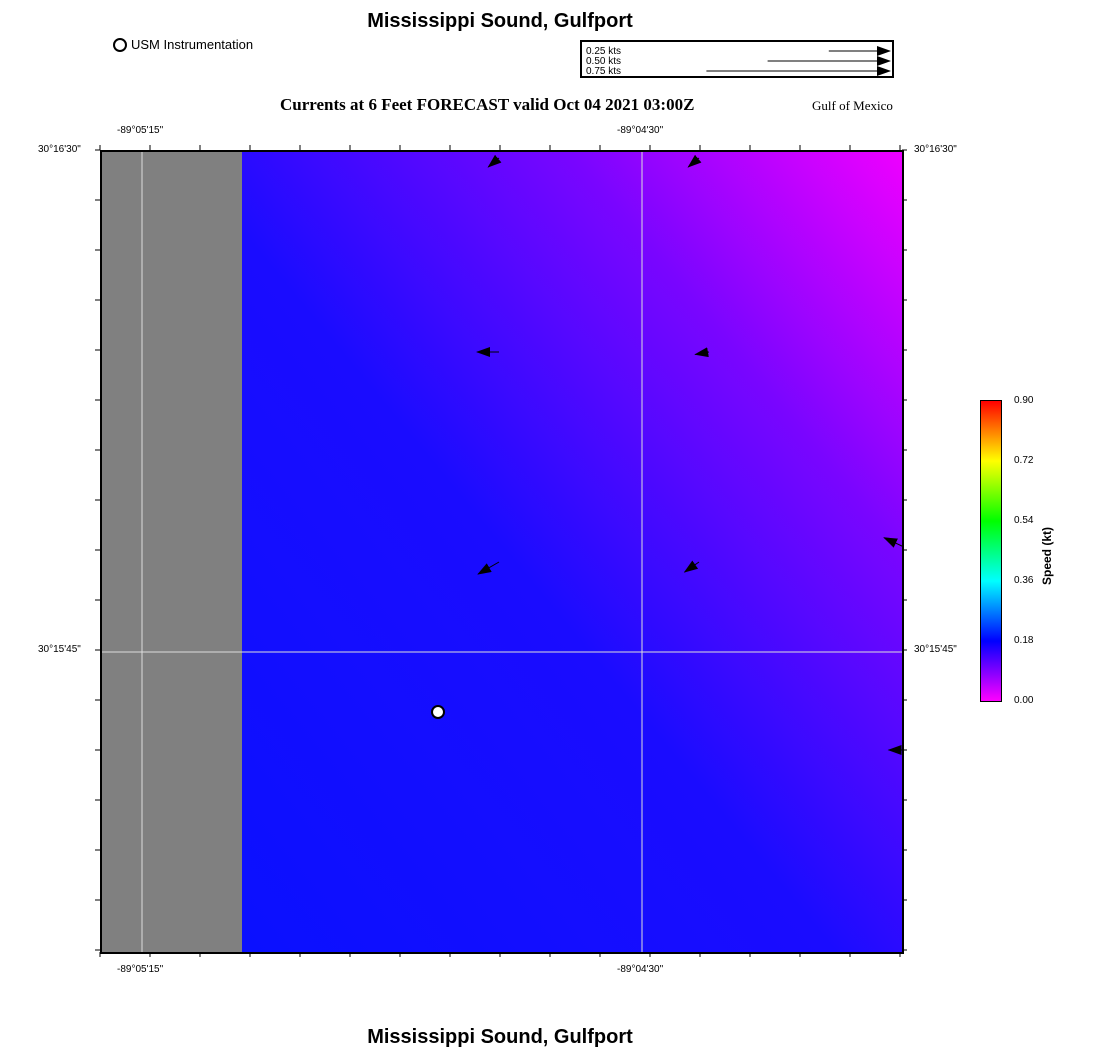 The width and height of the screenshot is (1100, 1050). Describe the element at coordinates (603, 51) in the screenshot. I see `scale-label-1: 0.25 kts` at that location.